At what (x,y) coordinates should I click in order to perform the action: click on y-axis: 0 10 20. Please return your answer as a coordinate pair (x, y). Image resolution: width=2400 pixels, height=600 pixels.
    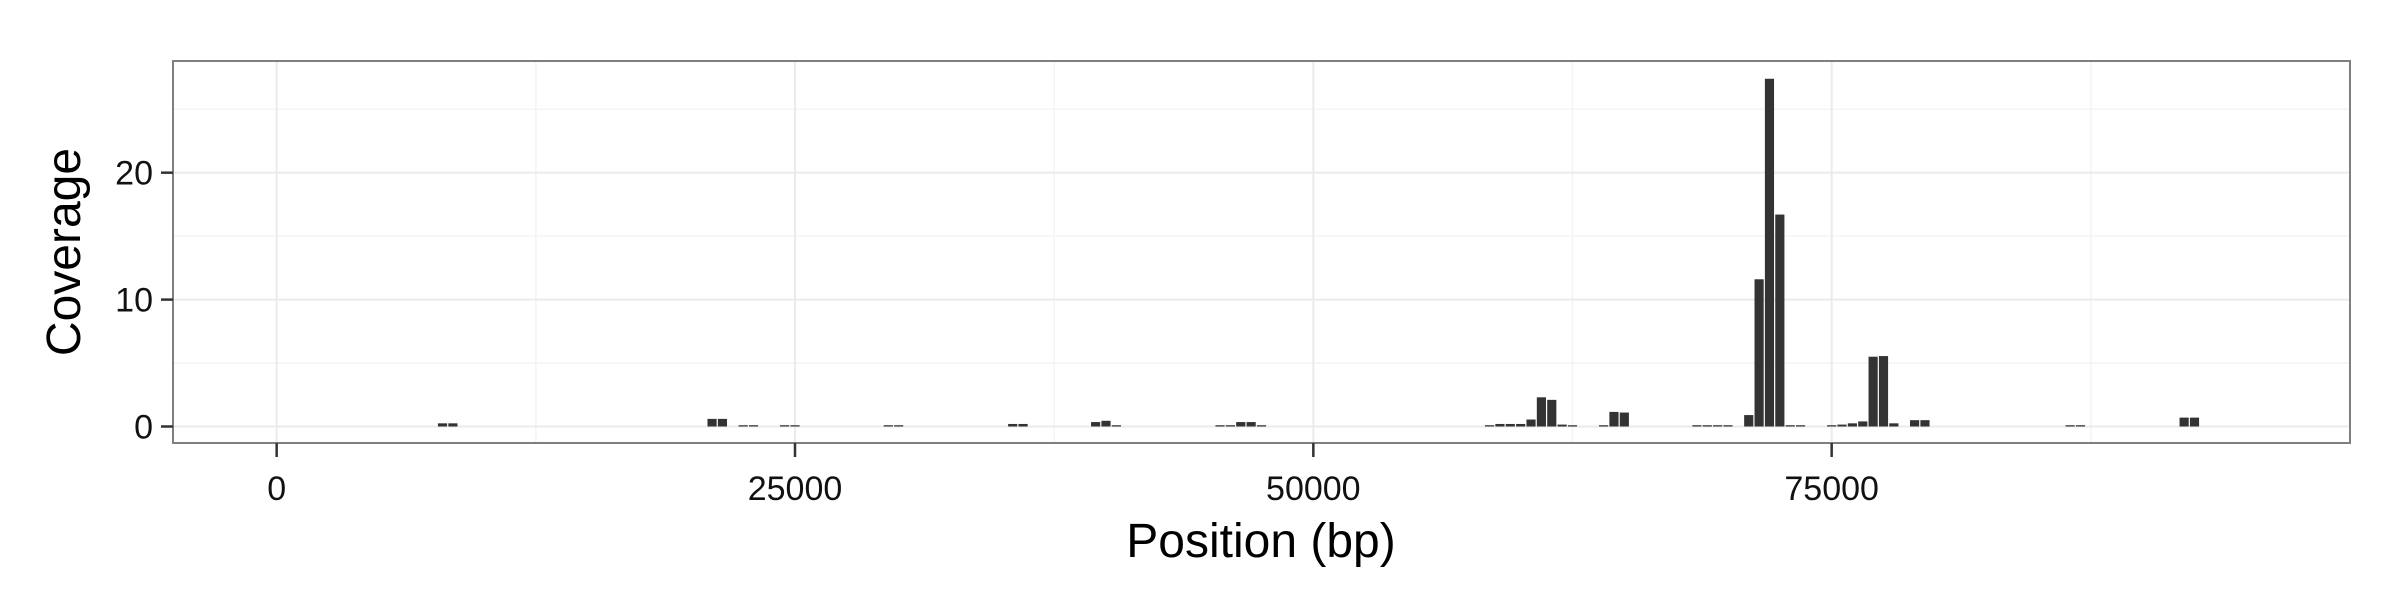
    Looking at the image, I should click on (144, 301).